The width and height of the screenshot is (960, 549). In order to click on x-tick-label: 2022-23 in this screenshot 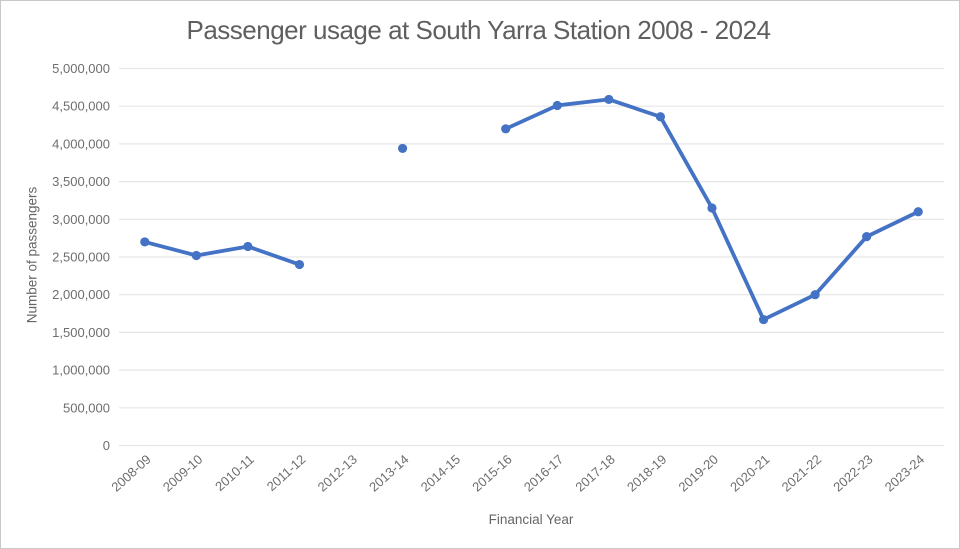, I will do `click(852, 473)`.